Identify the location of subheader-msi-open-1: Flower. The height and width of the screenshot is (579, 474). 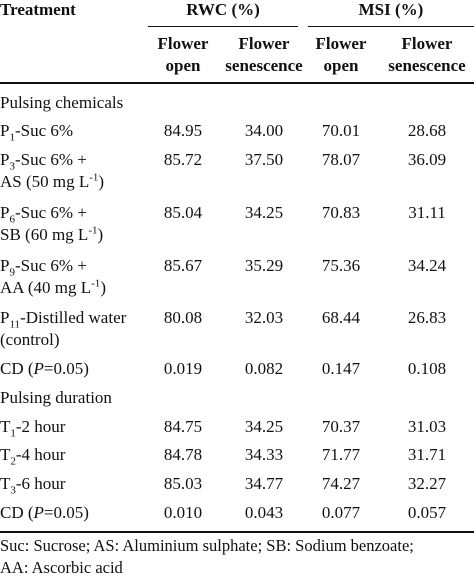
(341, 43).